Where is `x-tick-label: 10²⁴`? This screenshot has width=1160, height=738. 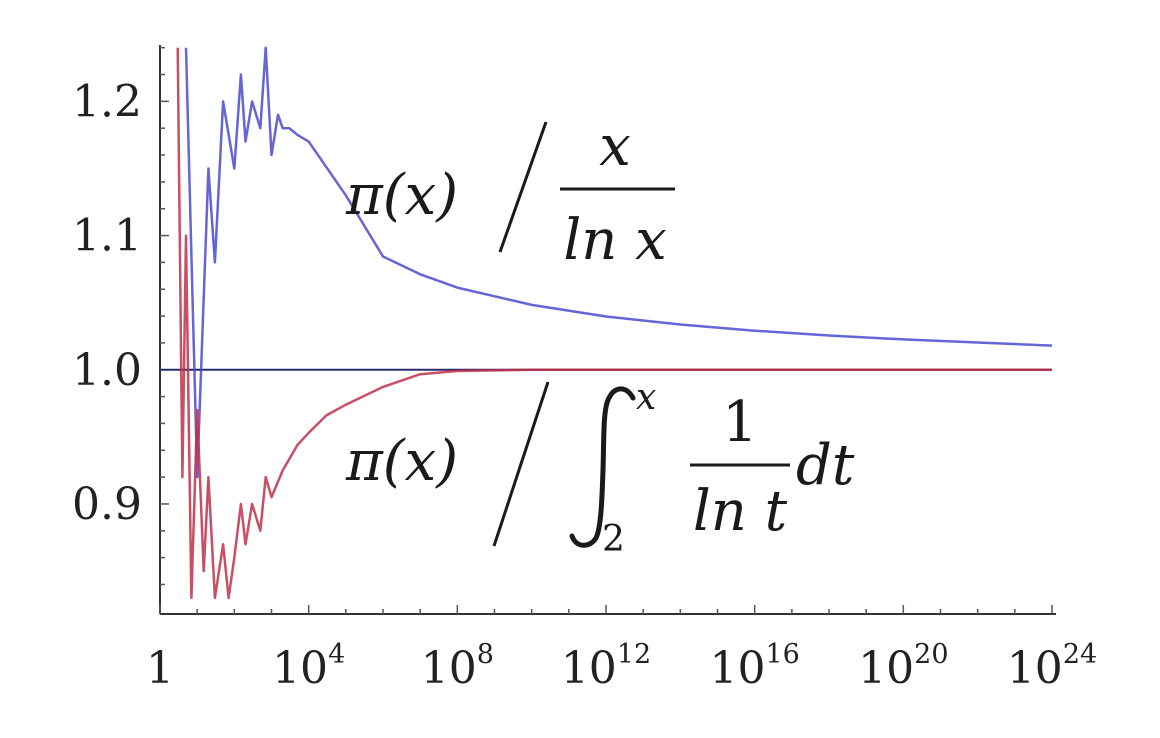
x-tick-label: 10²⁴ is located at coordinates (1052, 666).